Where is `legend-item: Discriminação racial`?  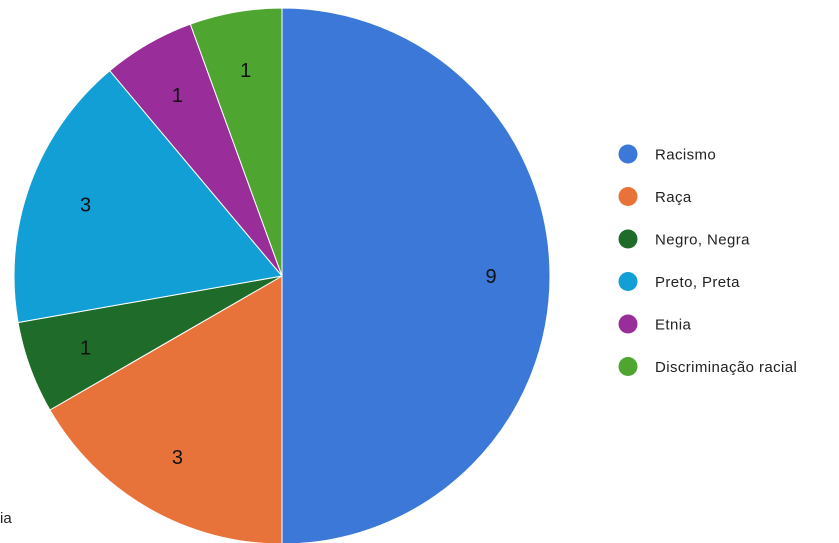 legend-item: Discriminação racial is located at coordinates (707, 366).